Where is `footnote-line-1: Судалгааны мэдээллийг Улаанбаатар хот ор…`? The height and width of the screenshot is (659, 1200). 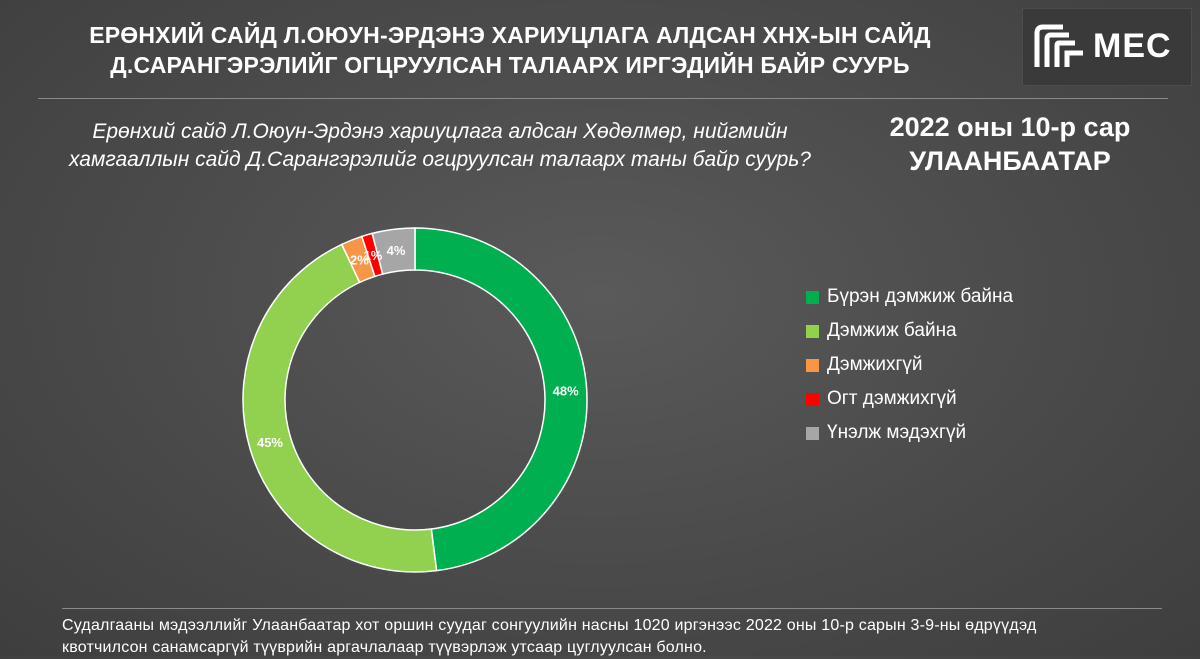
footnote-line-1: Судалгааны мэдээллийг Улаанбаатар хот ор… is located at coordinates (549, 625).